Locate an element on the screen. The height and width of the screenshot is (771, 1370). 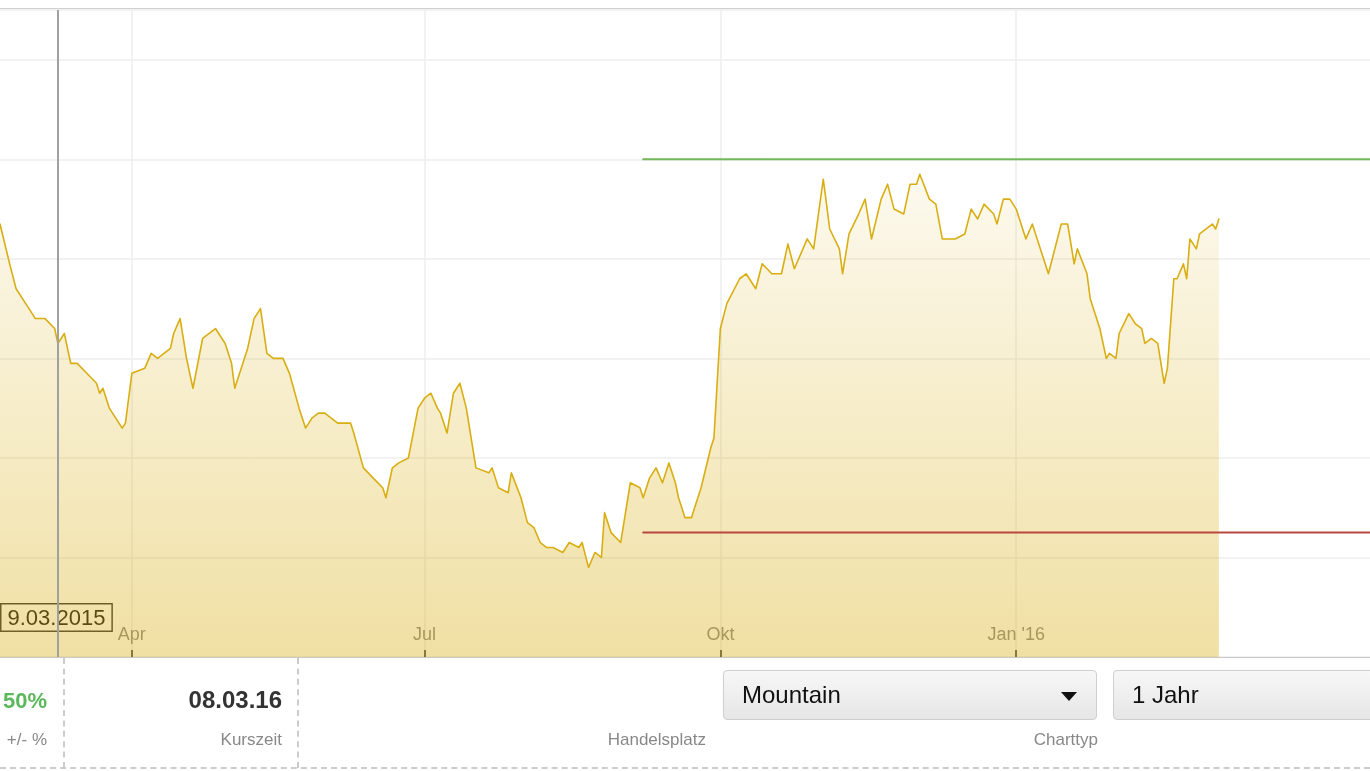
text: 08.03.16 is located at coordinates (234, 700).